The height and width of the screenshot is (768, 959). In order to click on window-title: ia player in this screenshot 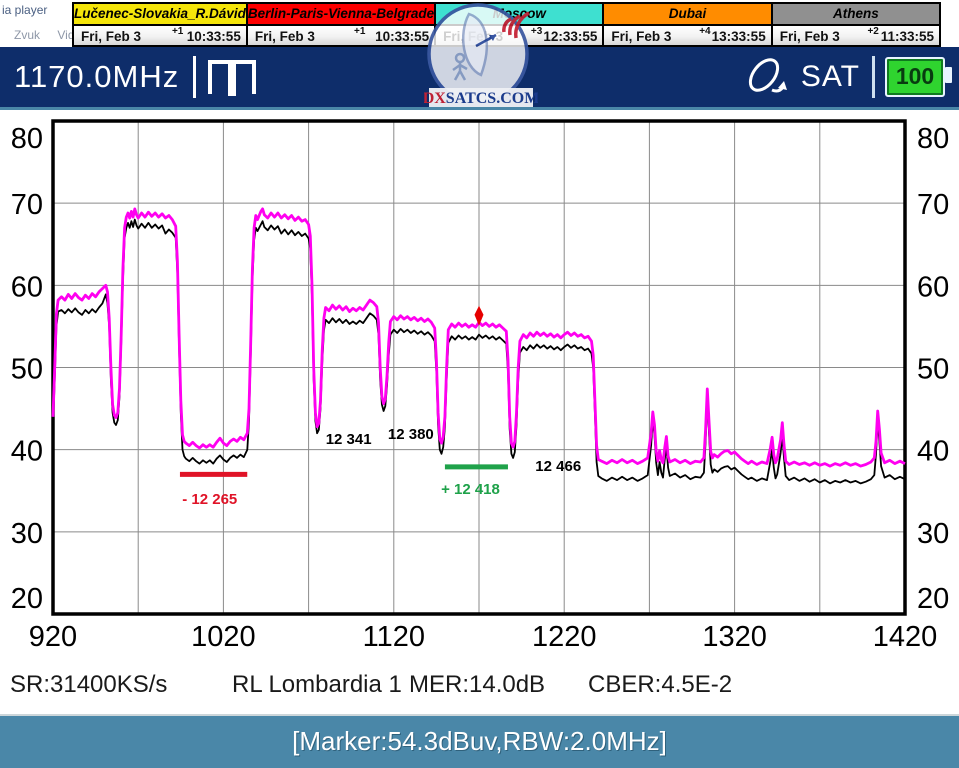, I will do `click(25, 10)`.